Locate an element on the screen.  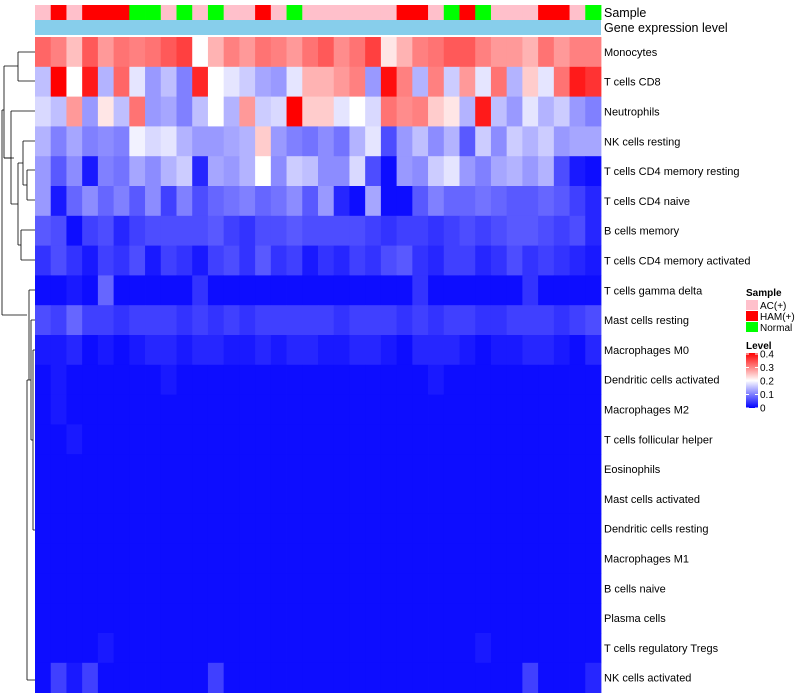
row-label: Macrophages M0 is located at coordinates (646, 351).